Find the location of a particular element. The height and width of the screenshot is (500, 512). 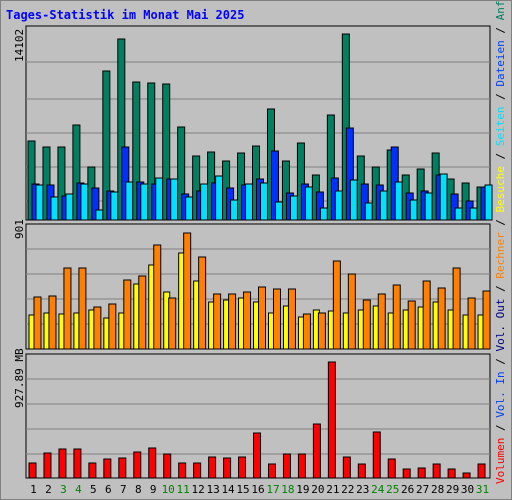

x-tick-label-22: 22 is located at coordinates (347, 489).